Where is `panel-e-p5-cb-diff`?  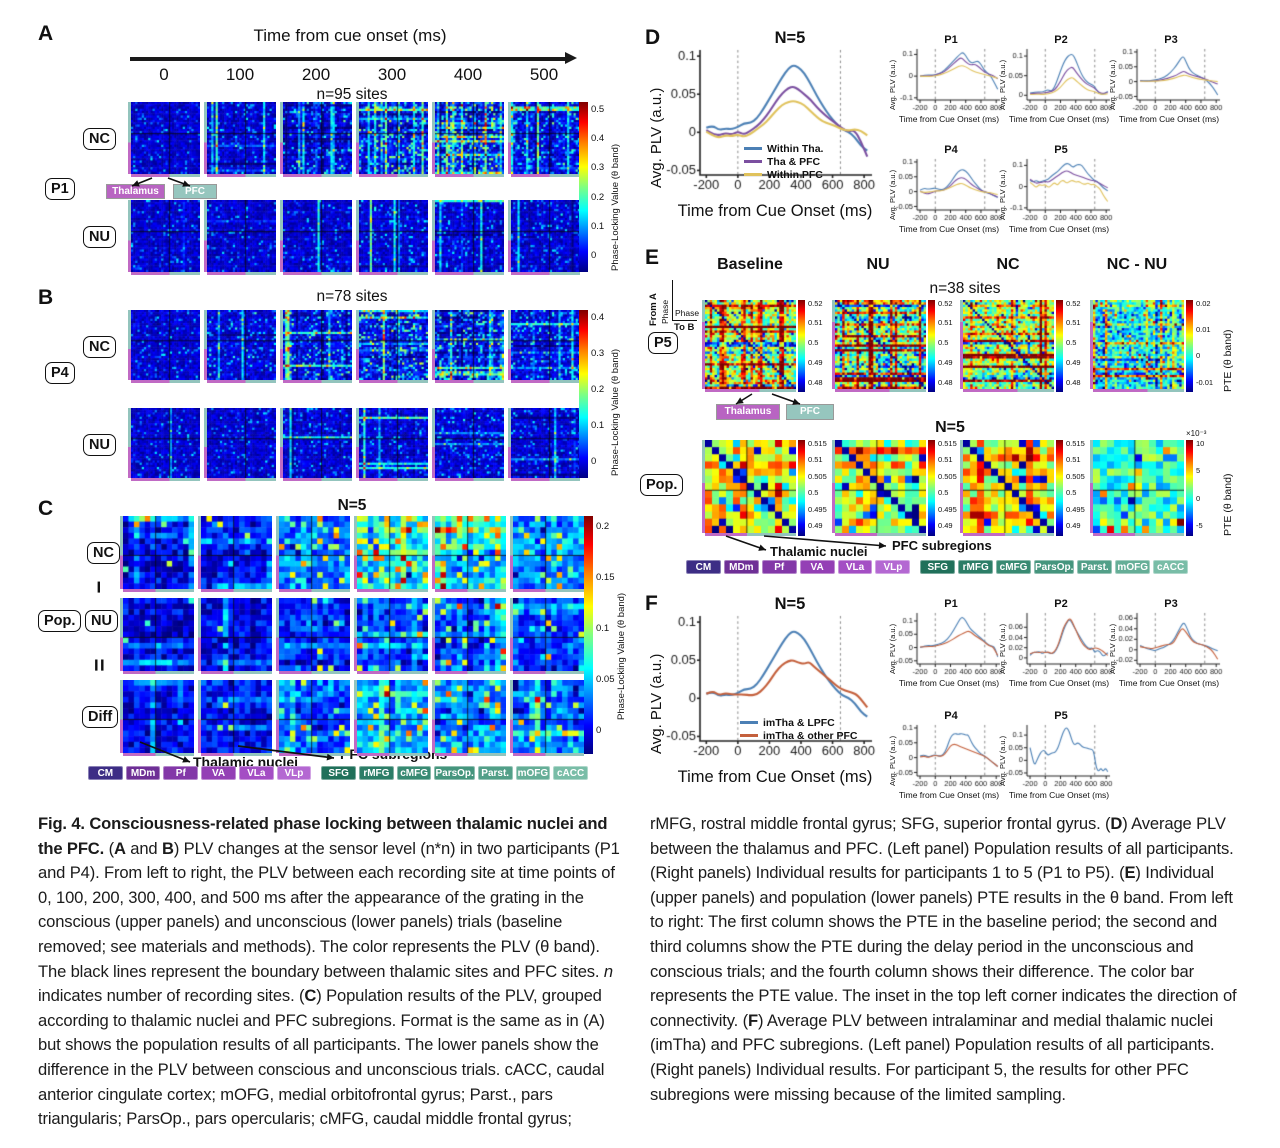 panel-e-p5-cb-diff is located at coordinates (1189, 346).